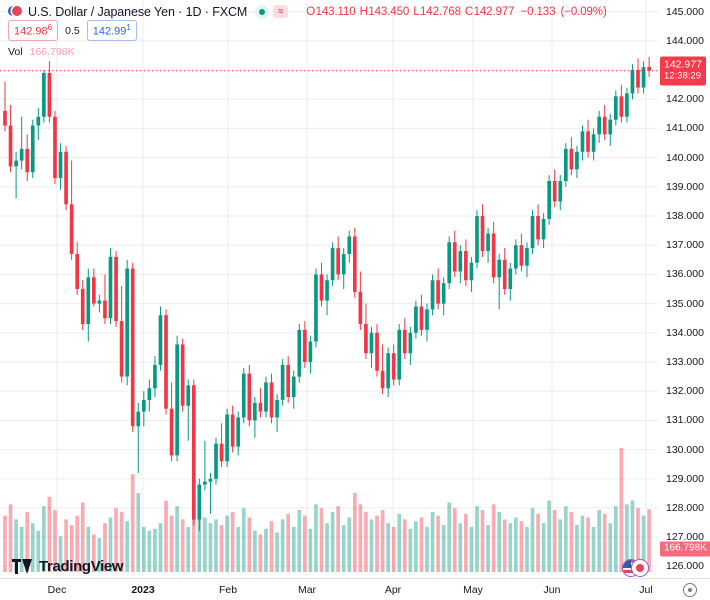 Image resolution: width=710 pixels, height=600 pixels. What do you see at coordinates (690, 590) in the screenshot?
I see `chart-settings-icon` at bounding box center [690, 590].